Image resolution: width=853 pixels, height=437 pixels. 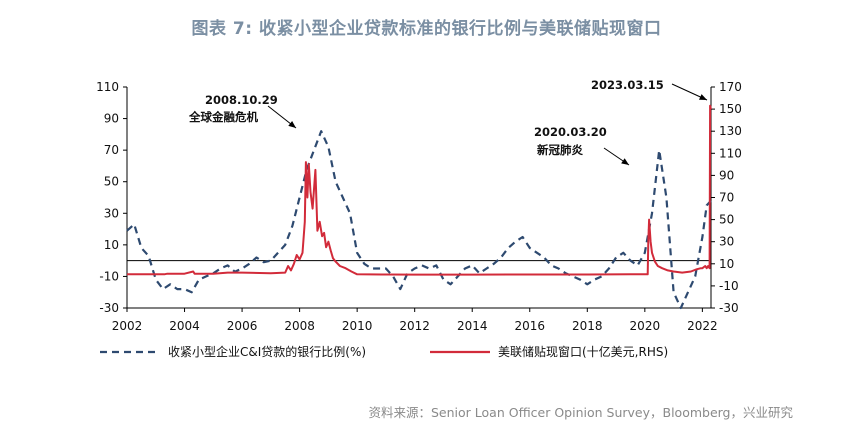 I want to click on y-right-tick-label: 110, so click(x=730, y=153).